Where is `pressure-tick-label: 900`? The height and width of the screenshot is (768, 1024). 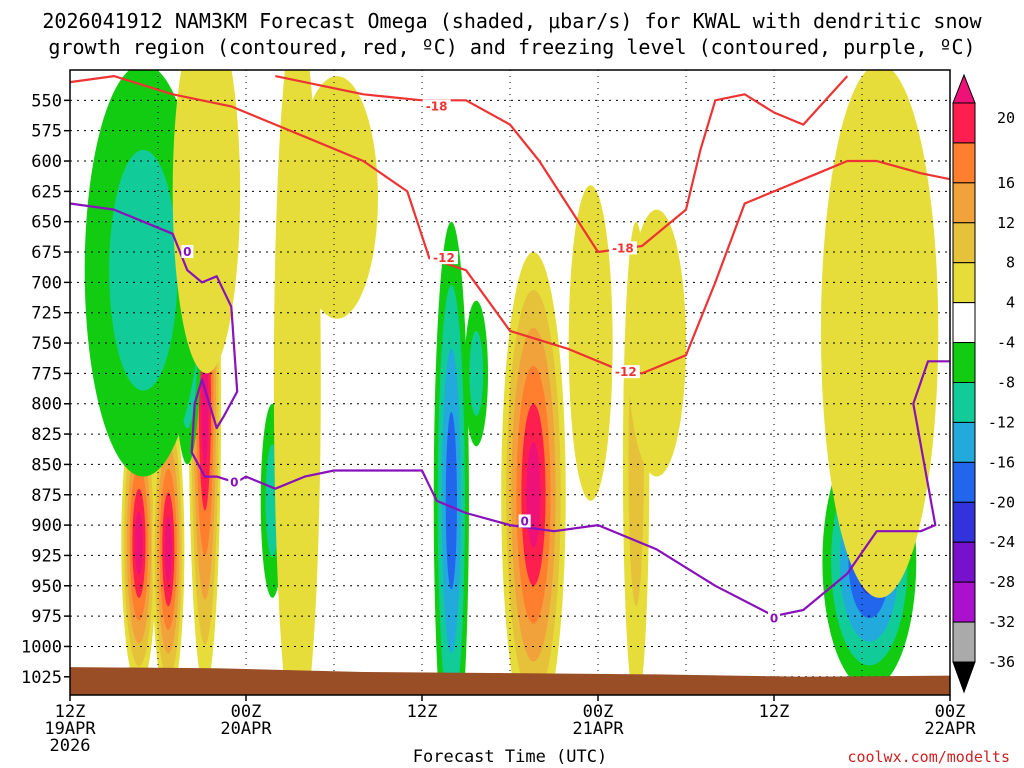
pressure-tick-label: 900 is located at coordinates (46, 526).